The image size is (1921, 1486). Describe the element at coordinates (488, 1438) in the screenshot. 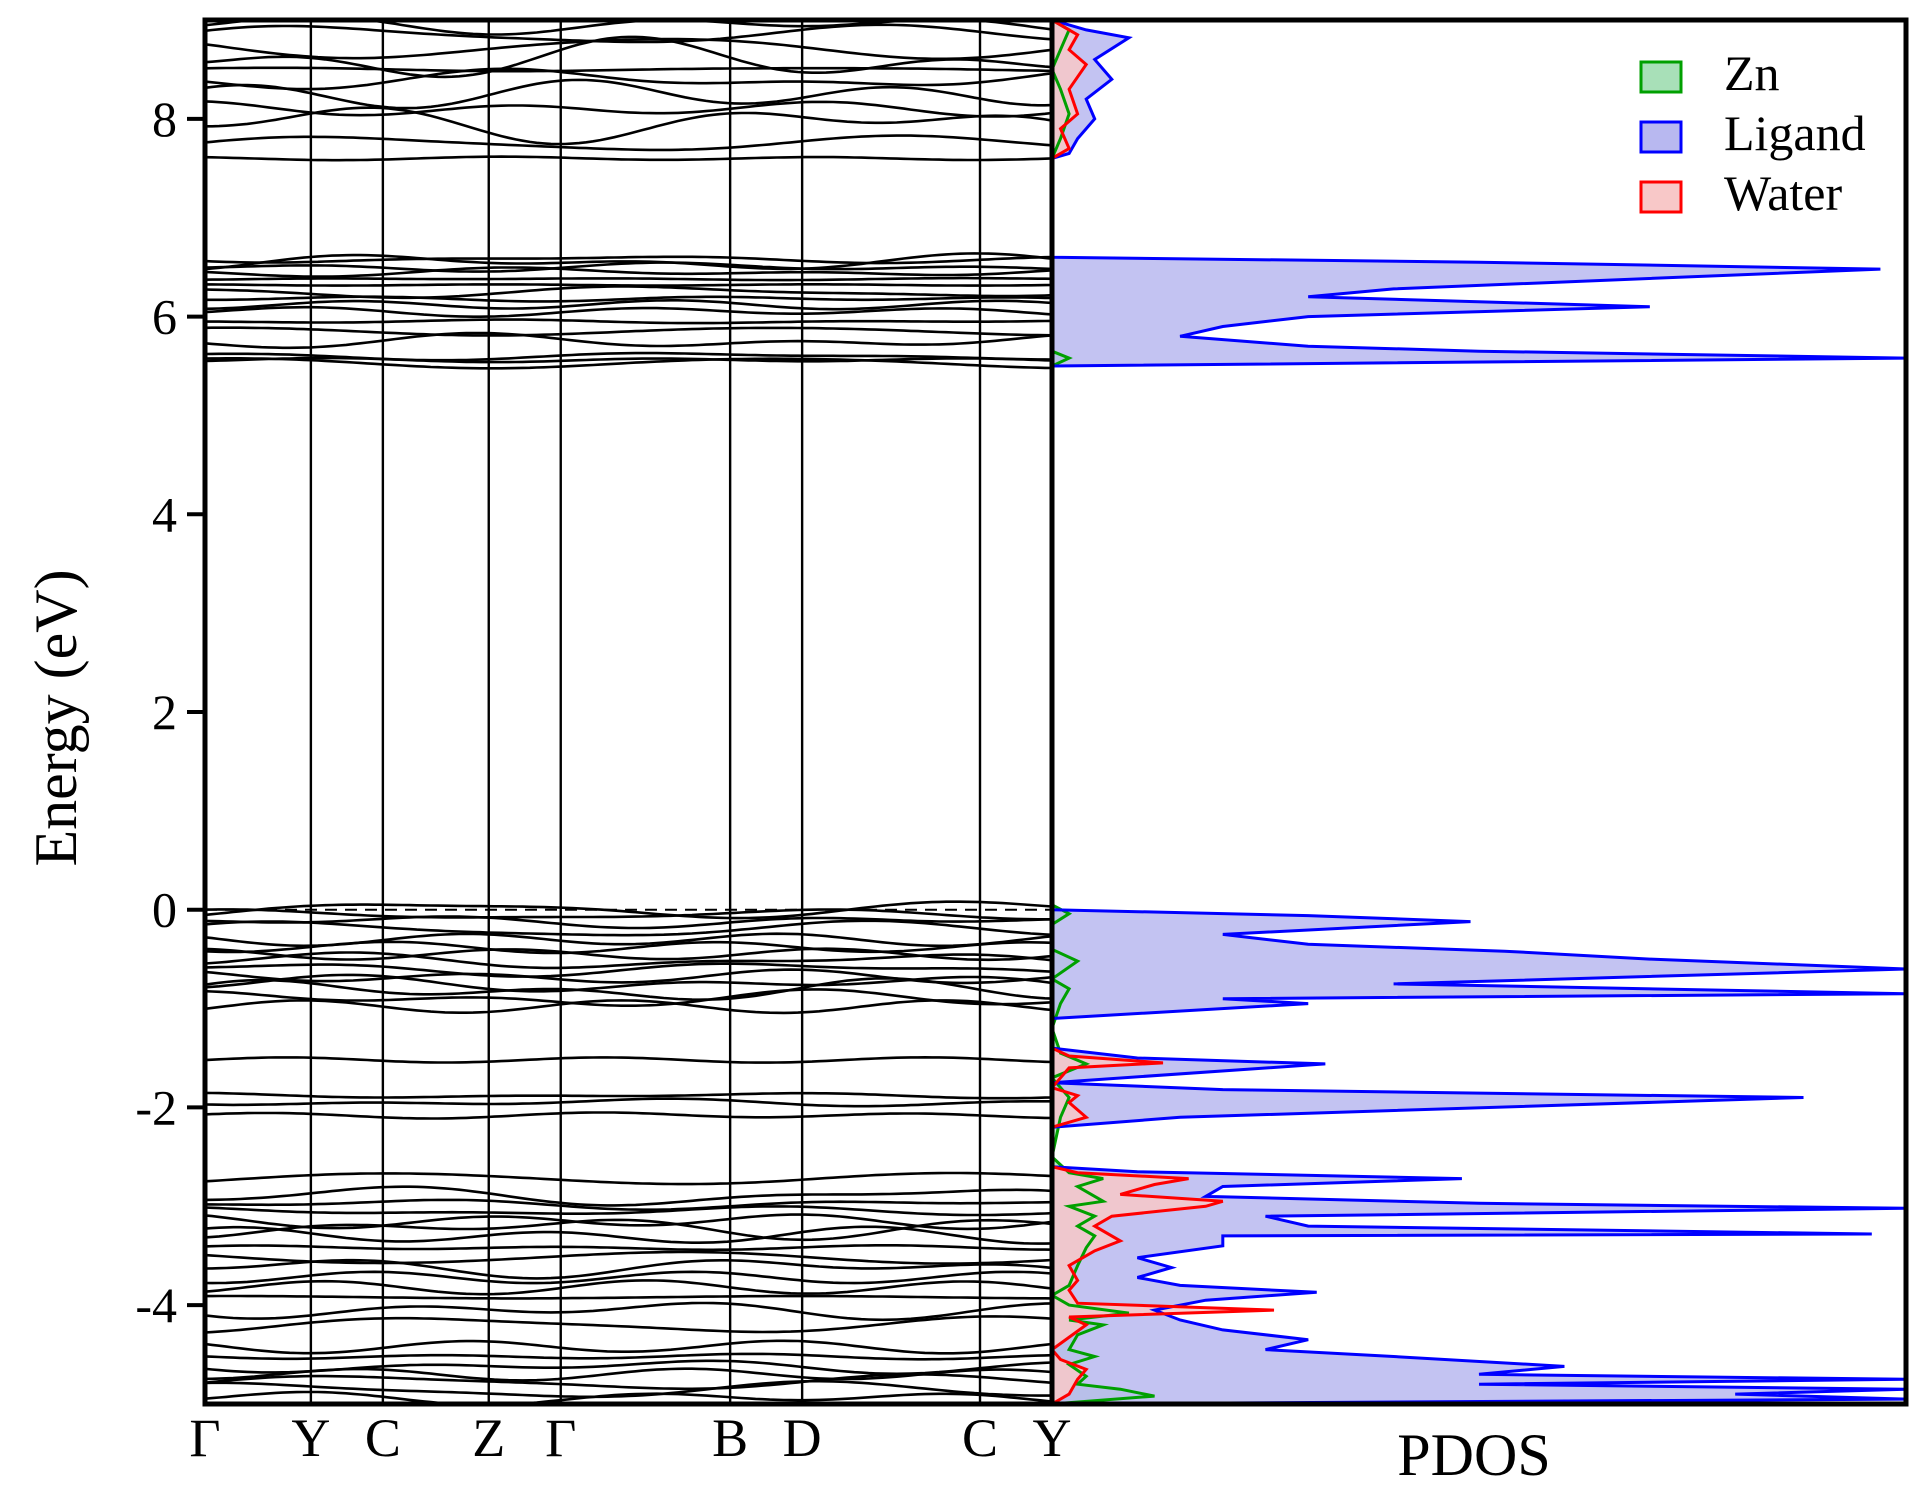

I see `kpoint-label: Z` at that location.